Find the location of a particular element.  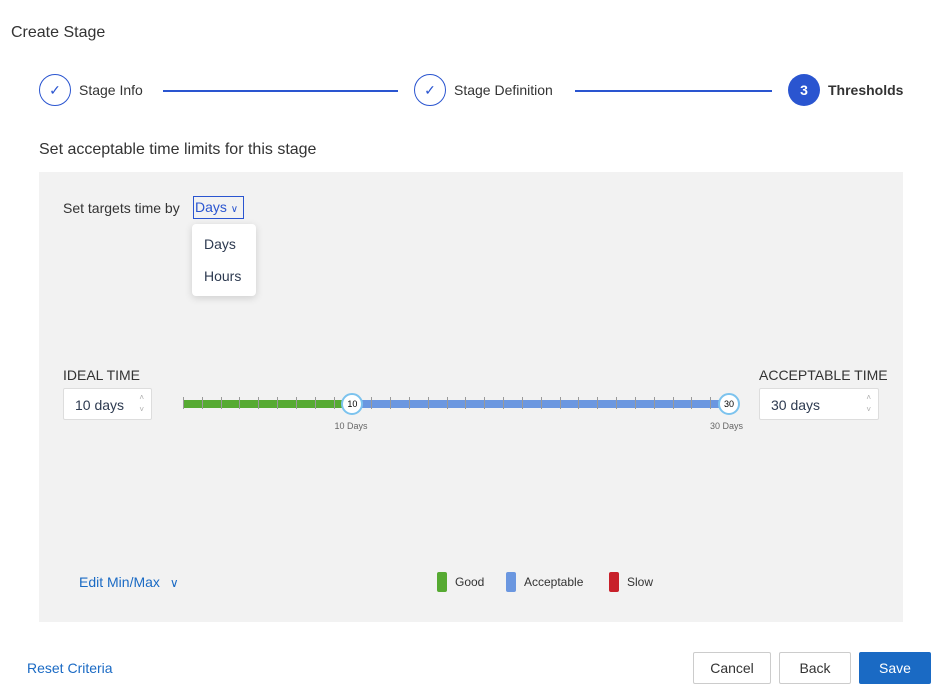

acceptable-caption: 30 Days is located at coordinates (727, 426).